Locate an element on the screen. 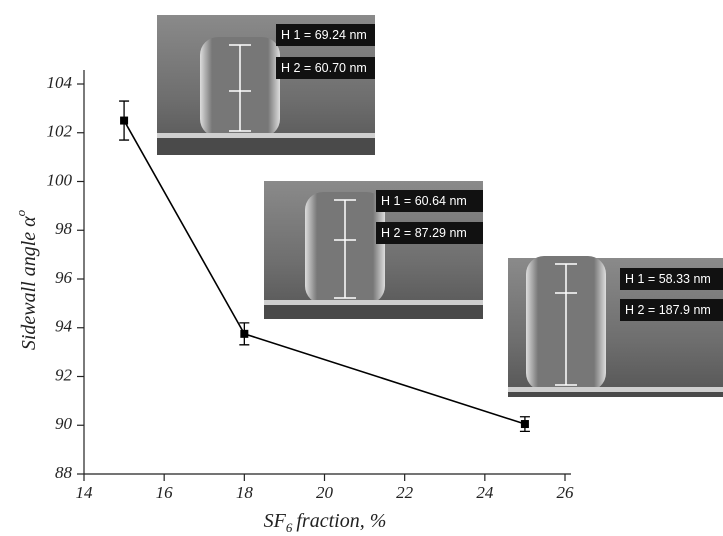  inset-label: H 2 = 187.9 nm is located at coordinates (668, 310).